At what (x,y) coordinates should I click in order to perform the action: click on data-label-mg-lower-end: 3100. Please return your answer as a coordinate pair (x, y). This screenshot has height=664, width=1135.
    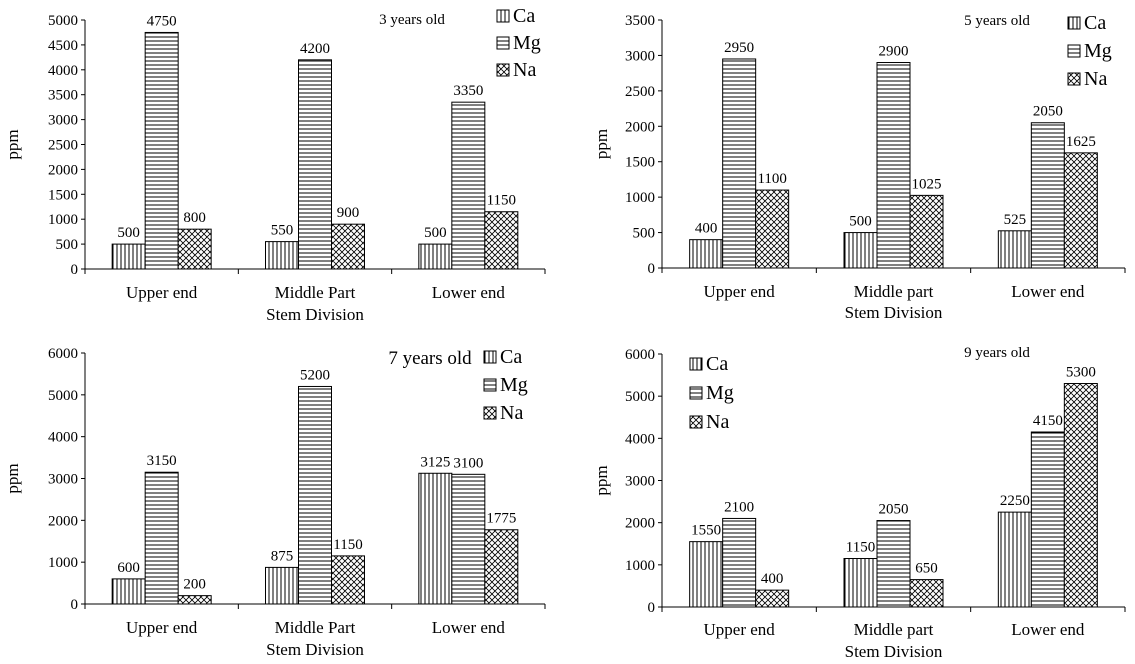
    Looking at the image, I should click on (468, 463).